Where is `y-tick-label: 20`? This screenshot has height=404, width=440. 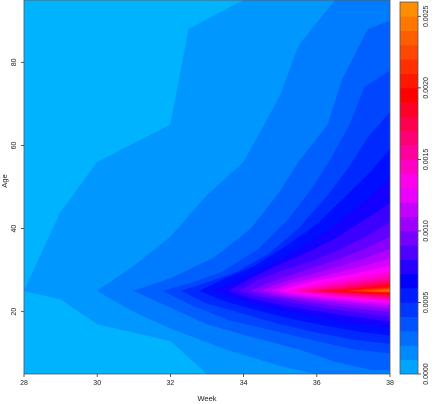 y-tick-label: 20 is located at coordinates (14, 312).